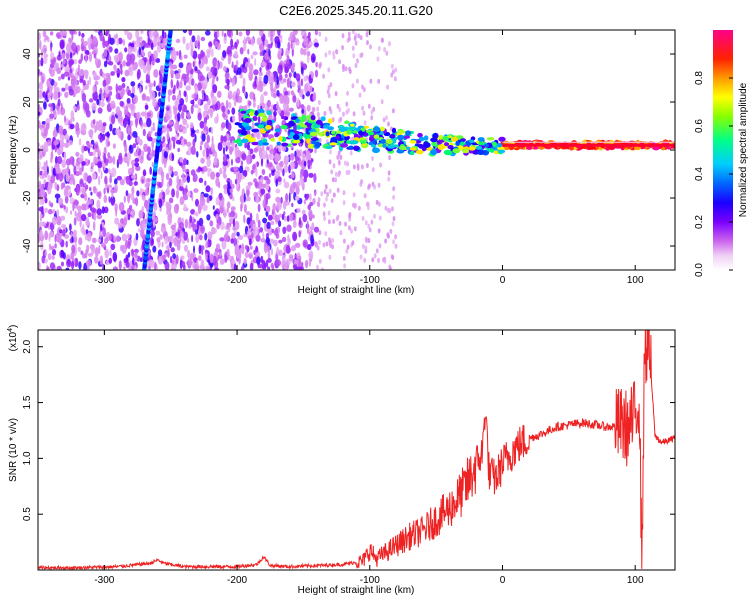 Image resolution: width=750 pixels, height=600 pixels. Describe the element at coordinates (503, 580) in the screenshot. I see `x-tick-label: 0` at that location.